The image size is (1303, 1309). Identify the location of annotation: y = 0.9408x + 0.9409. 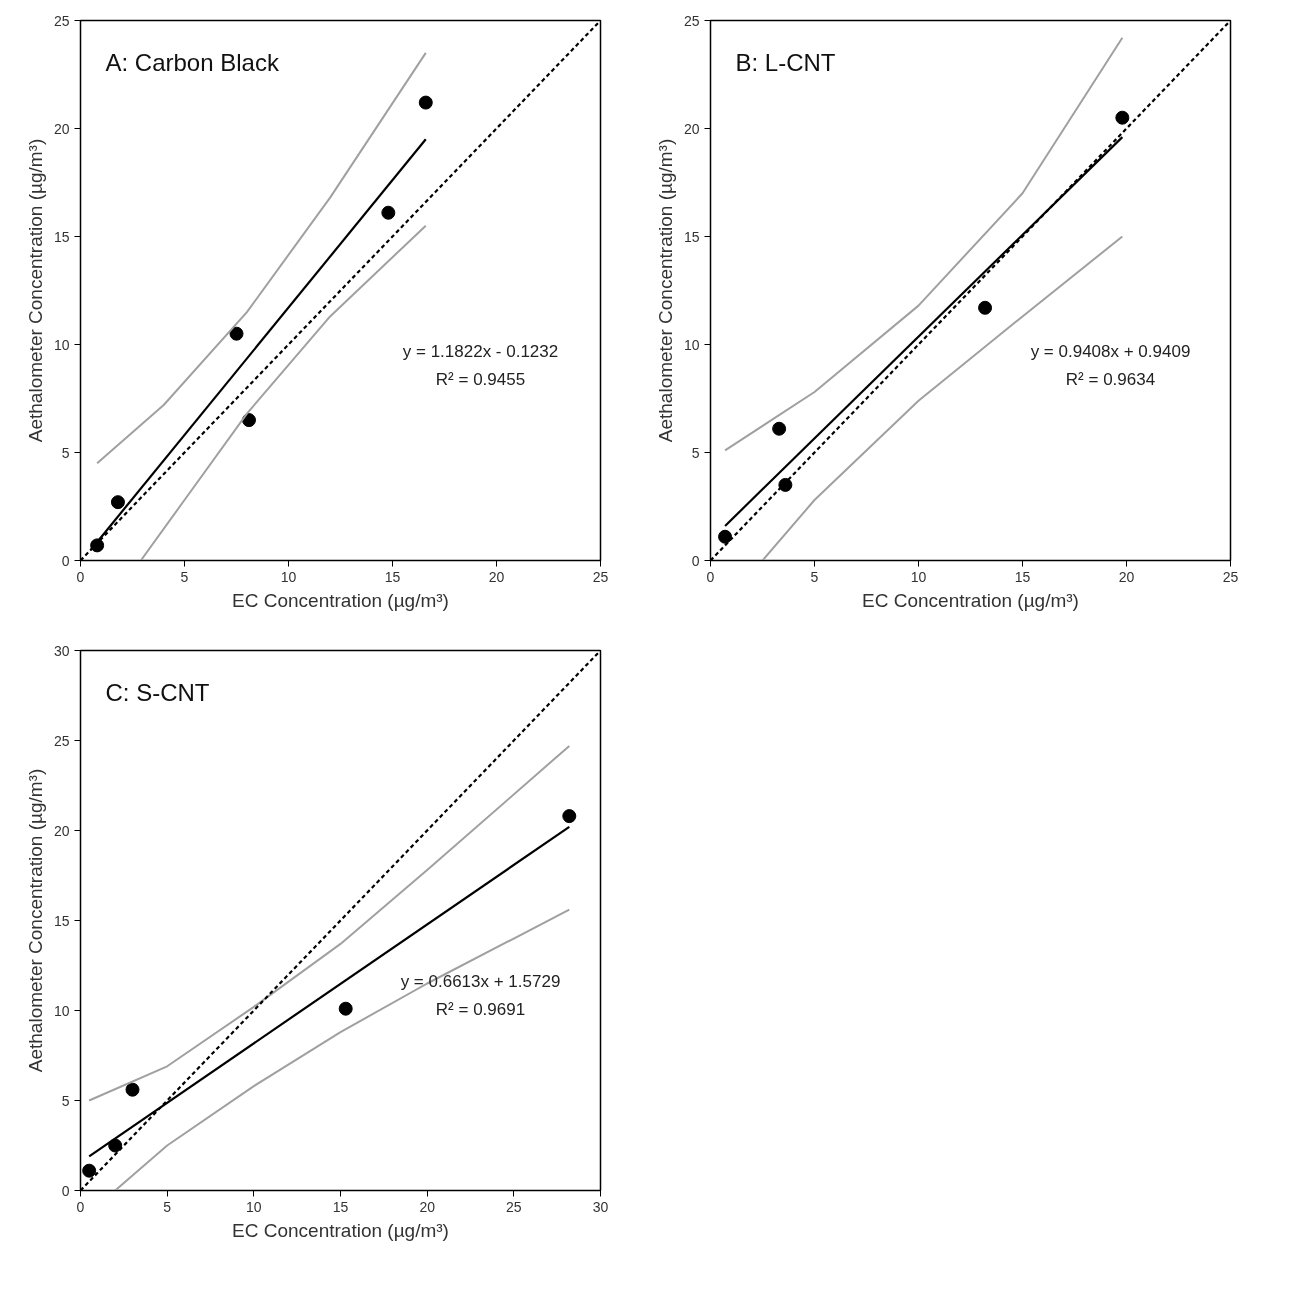
(1110, 351).